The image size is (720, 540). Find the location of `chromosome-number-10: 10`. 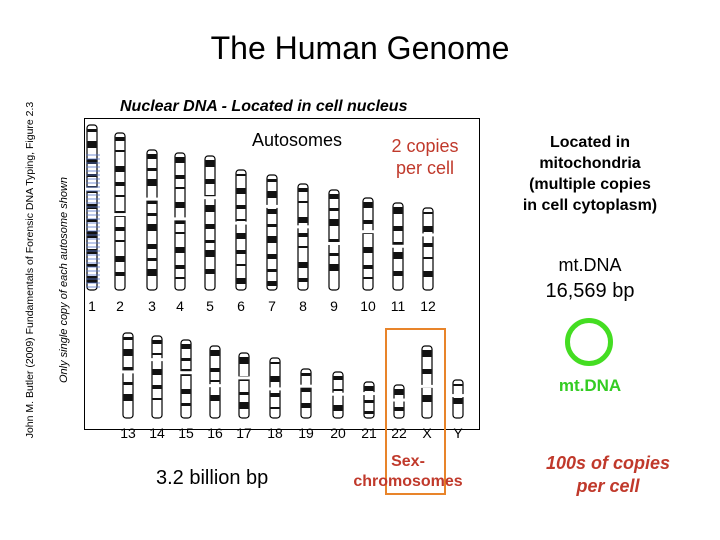

chromosome-number-10: 10 is located at coordinates (368, 306).